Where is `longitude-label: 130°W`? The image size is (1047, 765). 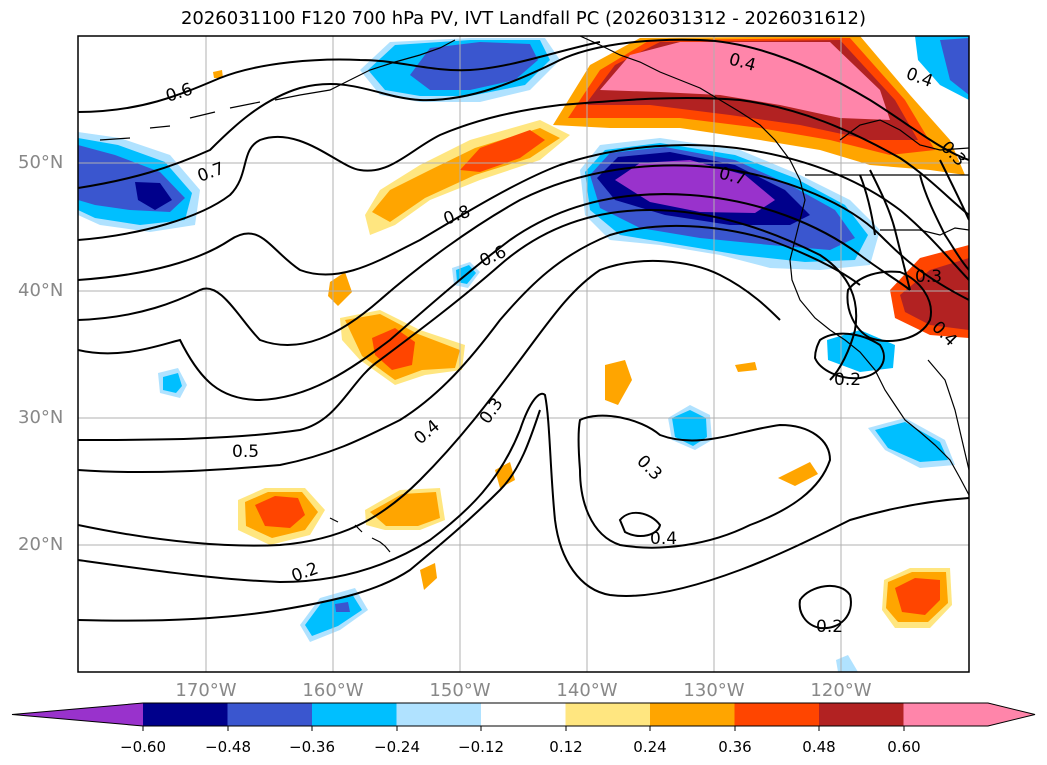 longitude-label: 130°W is located at coordinates (714, 690).